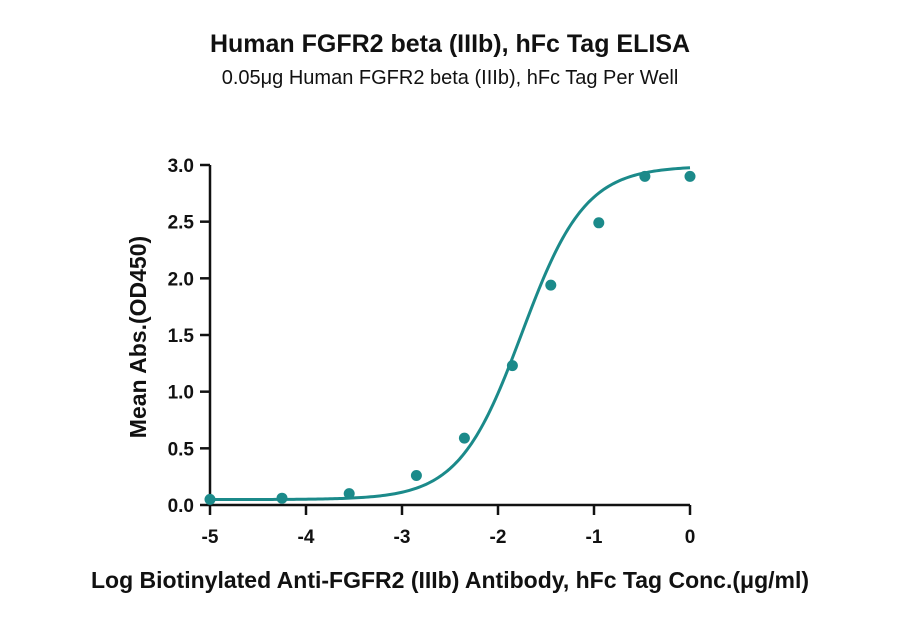 The width and height of the screenshot is (900, 619). I want to click on x-tick-label: -2, so click(498, 537).